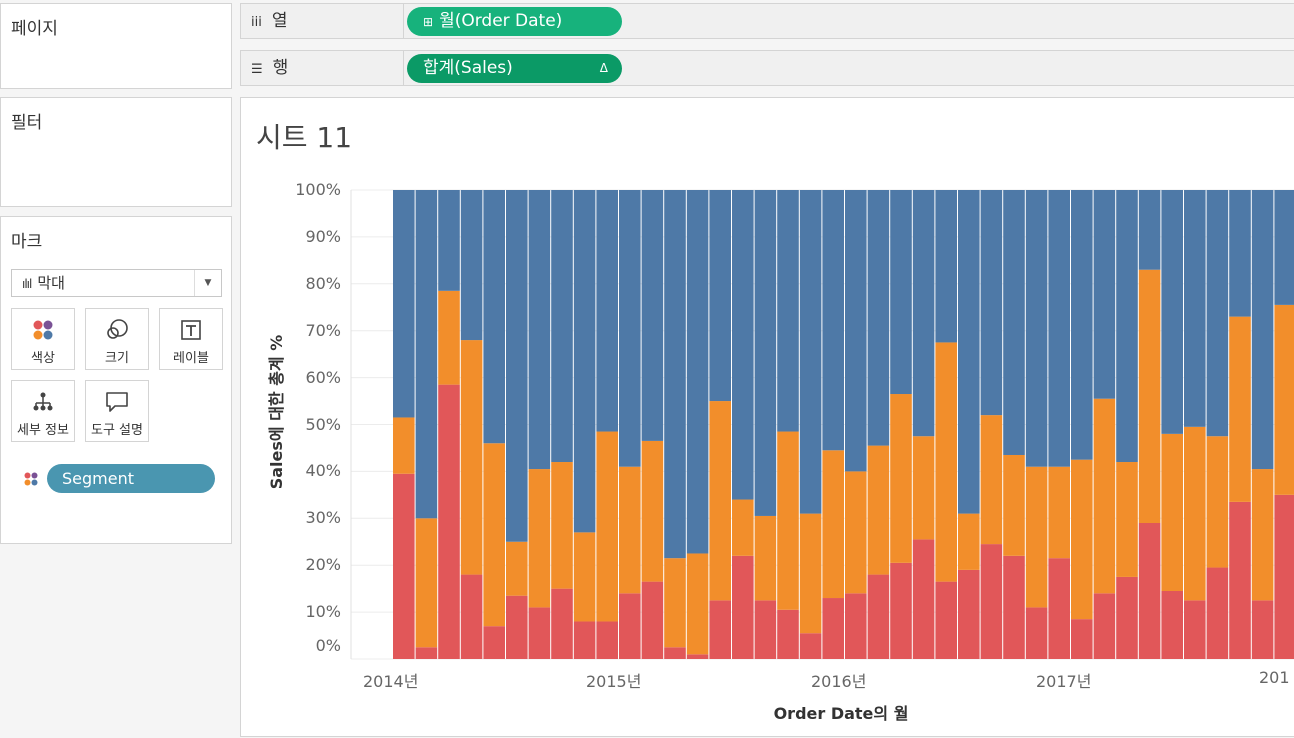 This screenshot has width=1294, height=738. I want to click on filters-card: 필터, so click(116, 152).